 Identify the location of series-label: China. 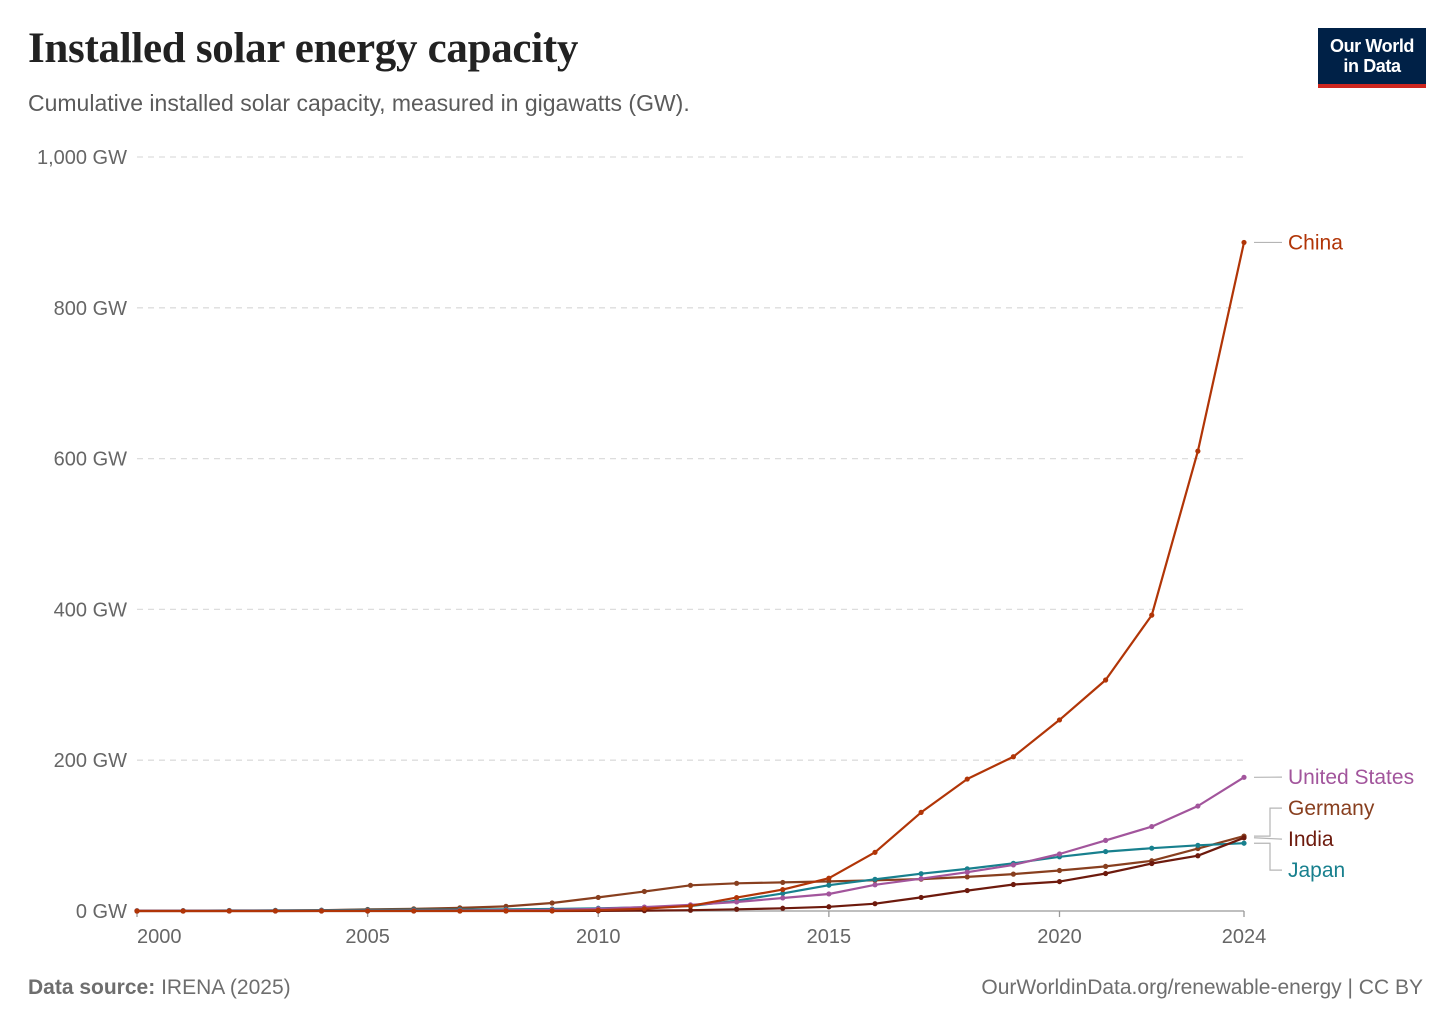
(1315, 242).